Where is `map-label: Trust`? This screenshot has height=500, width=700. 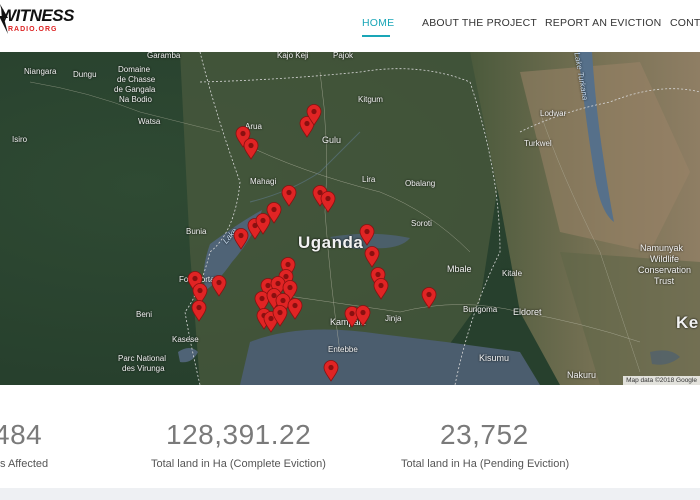
map-label: Trust is located at coordinates (664, 281).